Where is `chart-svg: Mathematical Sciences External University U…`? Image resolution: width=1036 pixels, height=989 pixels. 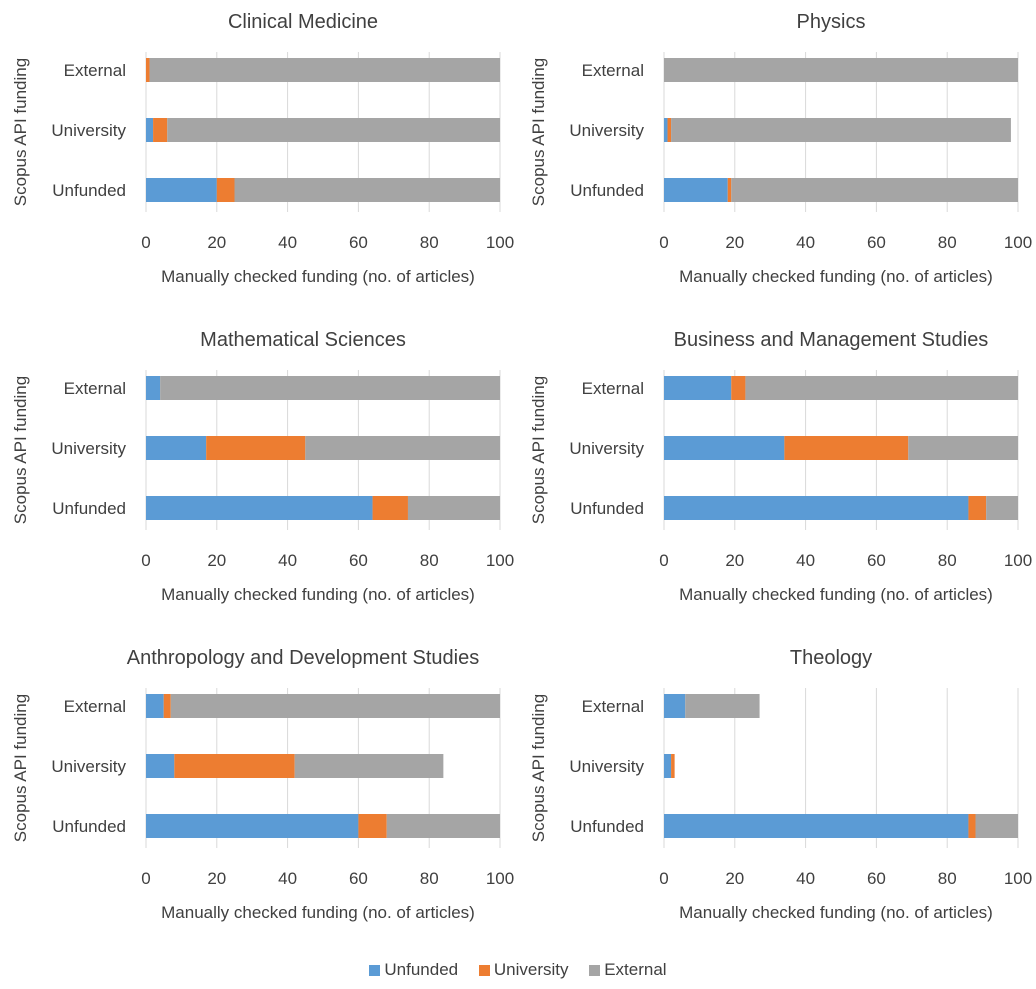 chart-svg: Mathematical Sciences External University U… is located at coordinates (262, 466).